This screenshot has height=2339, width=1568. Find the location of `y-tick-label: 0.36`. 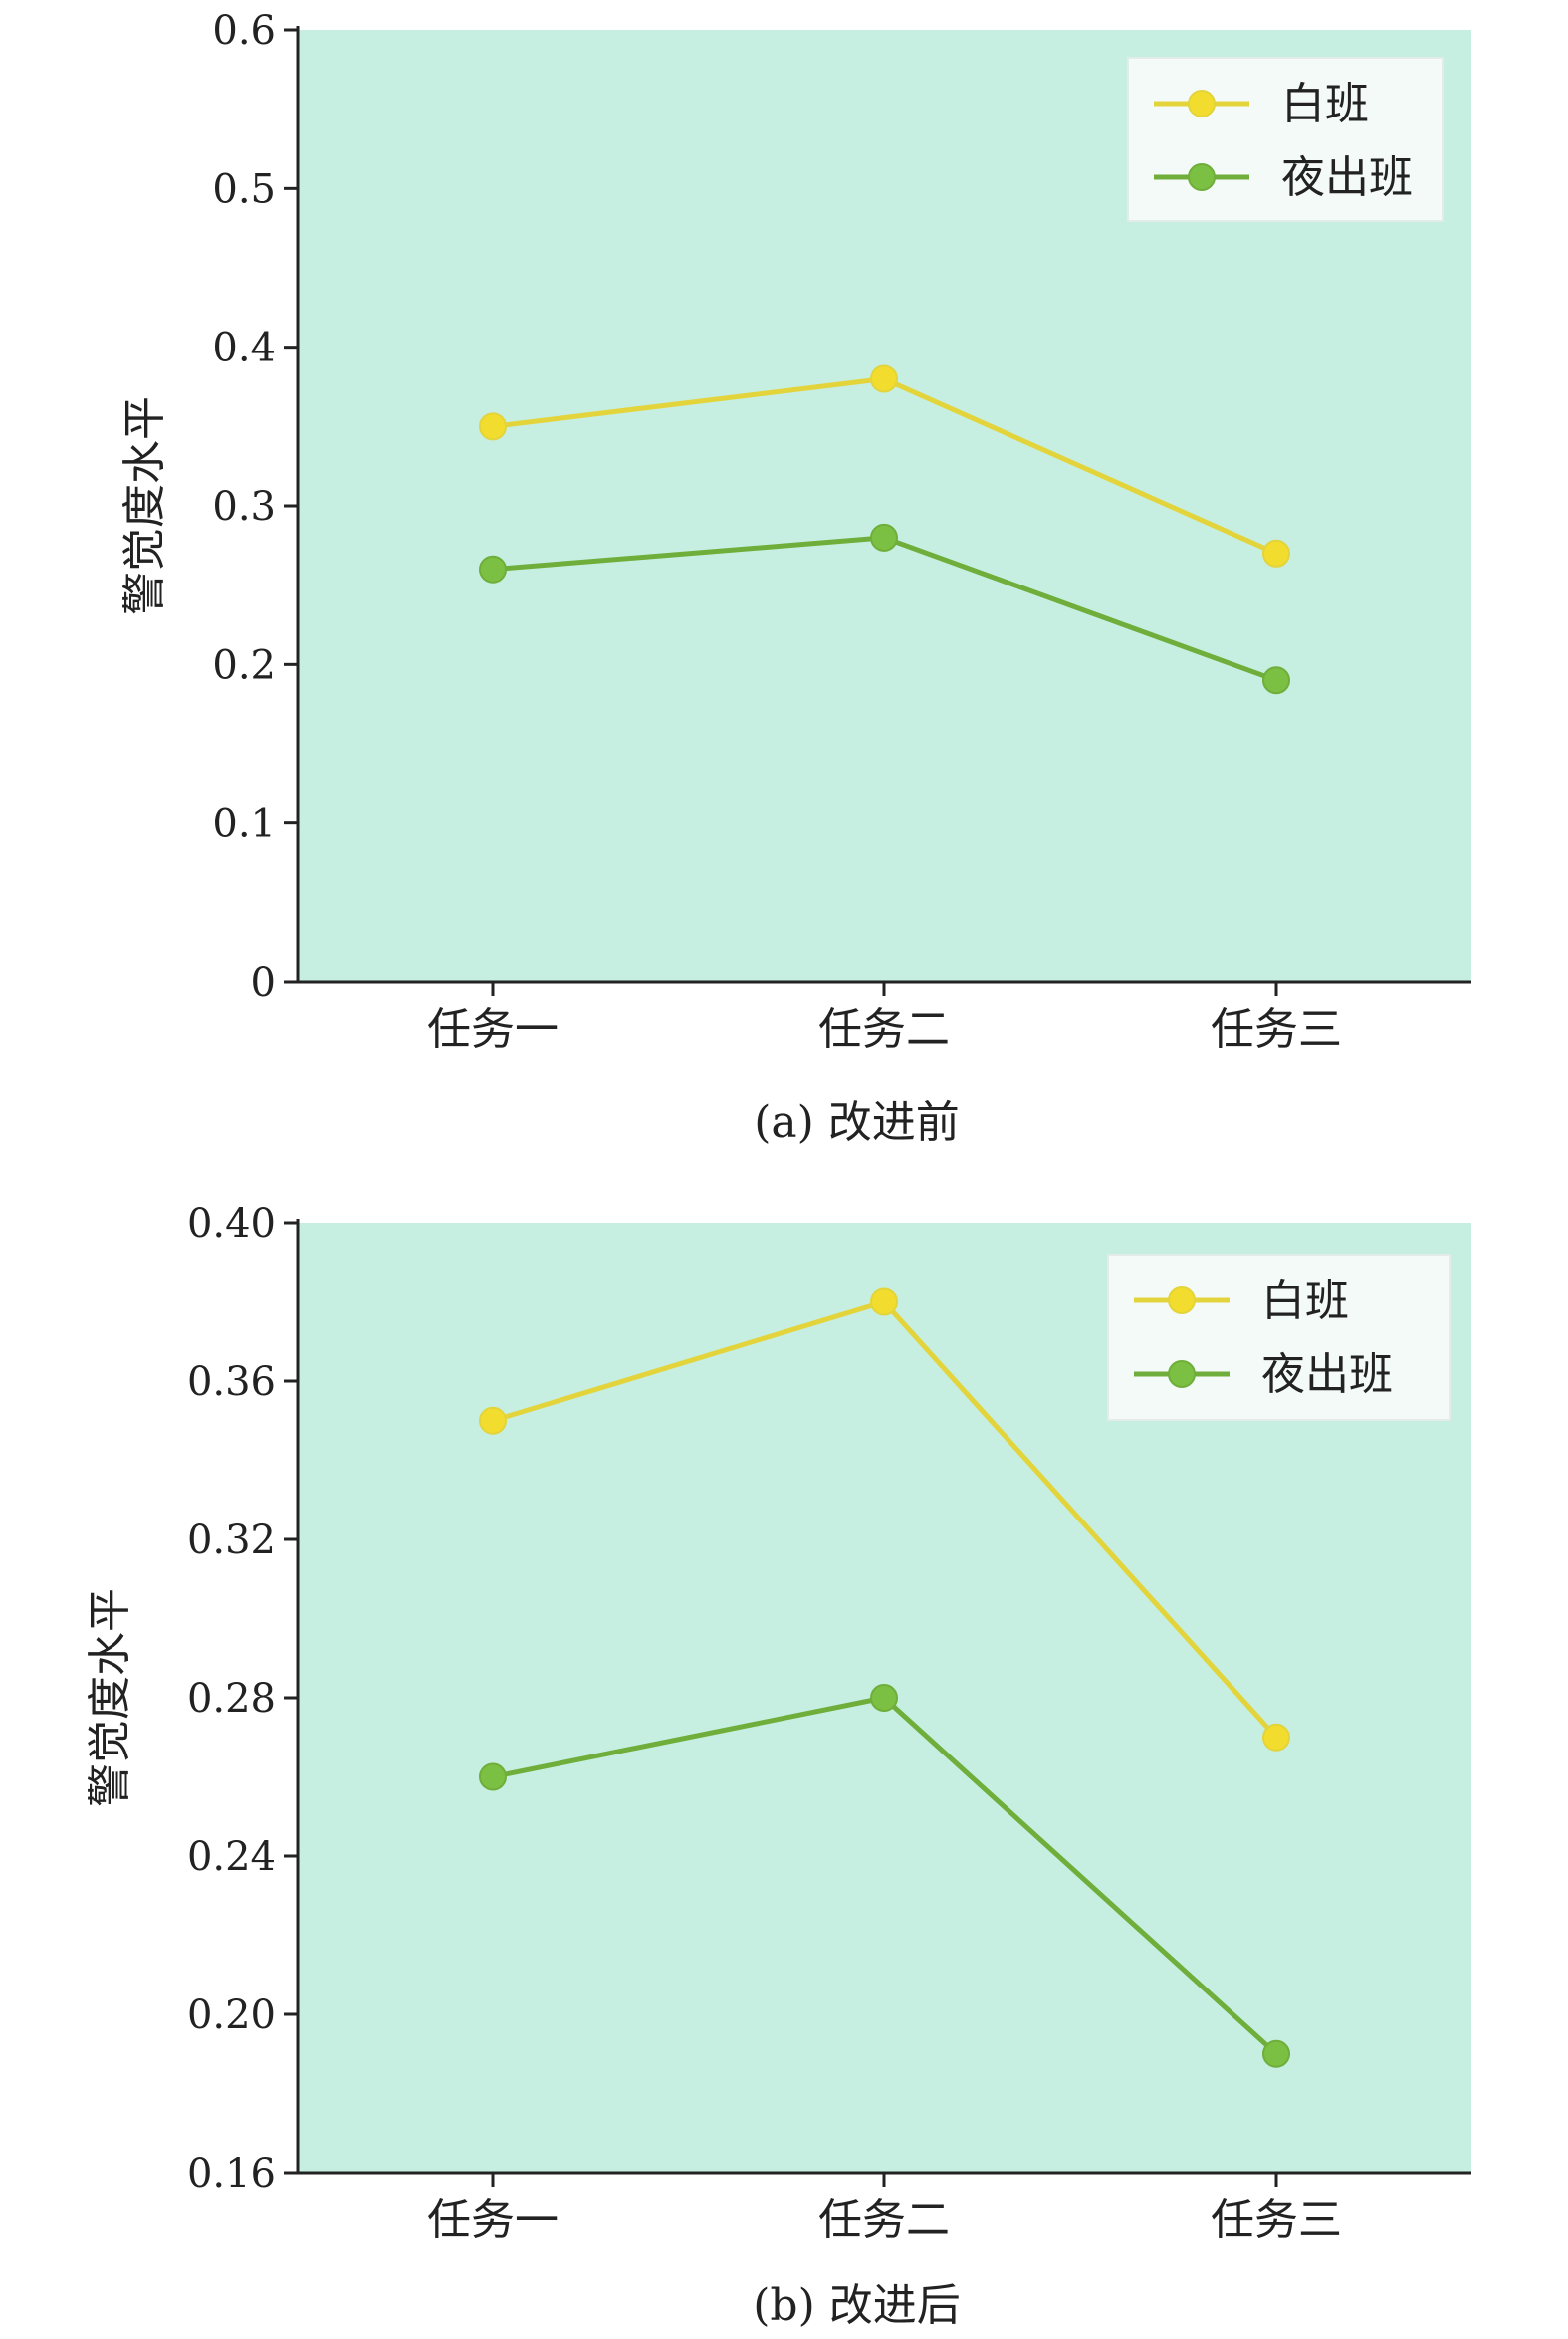

y-tick-label: 0.36 is located at coordinates (232, 1382).